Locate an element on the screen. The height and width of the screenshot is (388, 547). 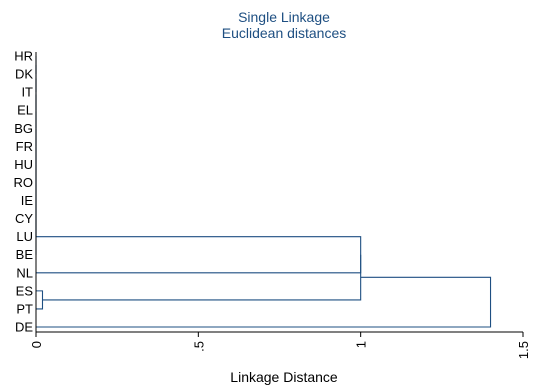
x-tick-label-1: .5 is located at coordinates (198, 346).